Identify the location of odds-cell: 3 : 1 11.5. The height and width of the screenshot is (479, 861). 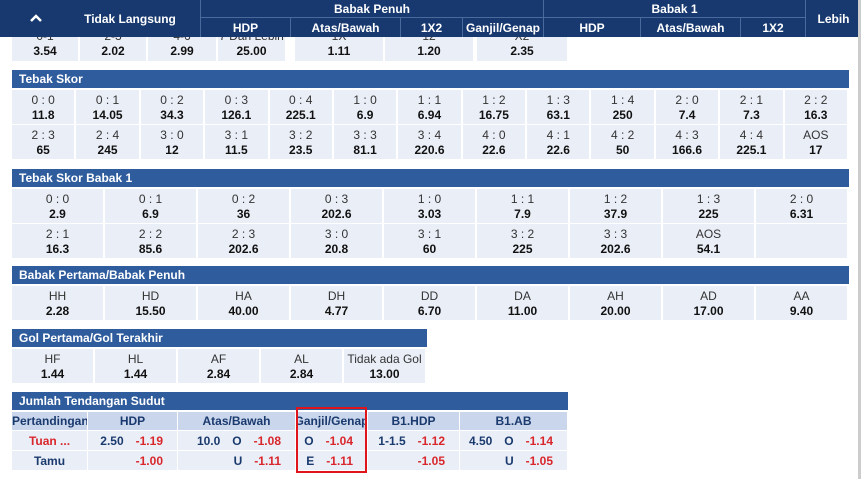
(236, 142).